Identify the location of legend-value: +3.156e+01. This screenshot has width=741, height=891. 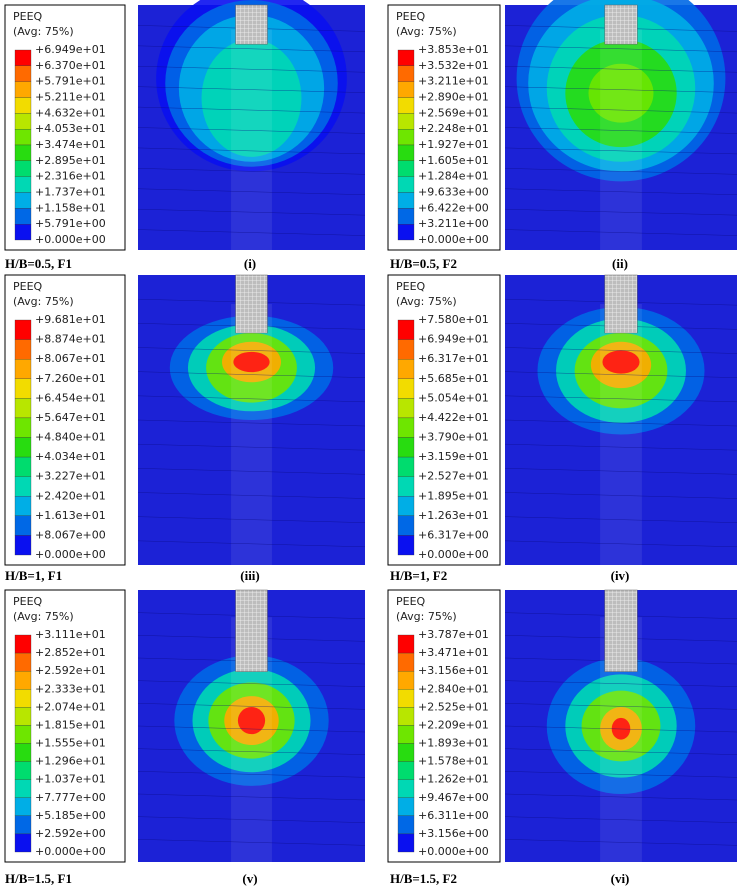
(453, 670).